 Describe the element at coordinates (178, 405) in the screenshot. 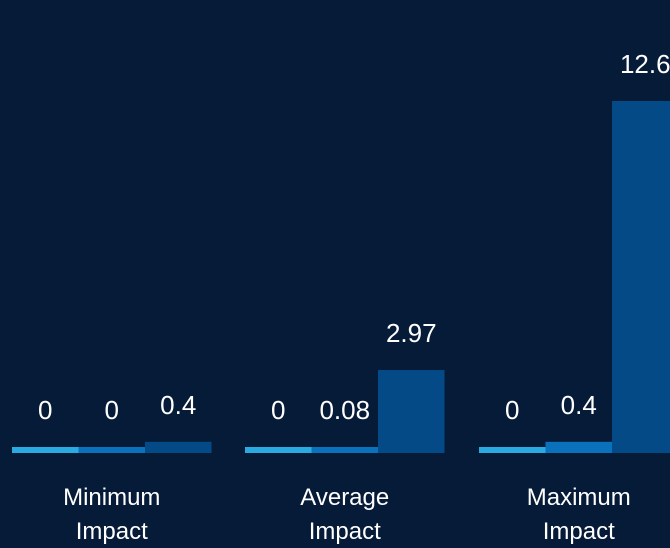

I see `value-label-0-2: 0.4` at that location.